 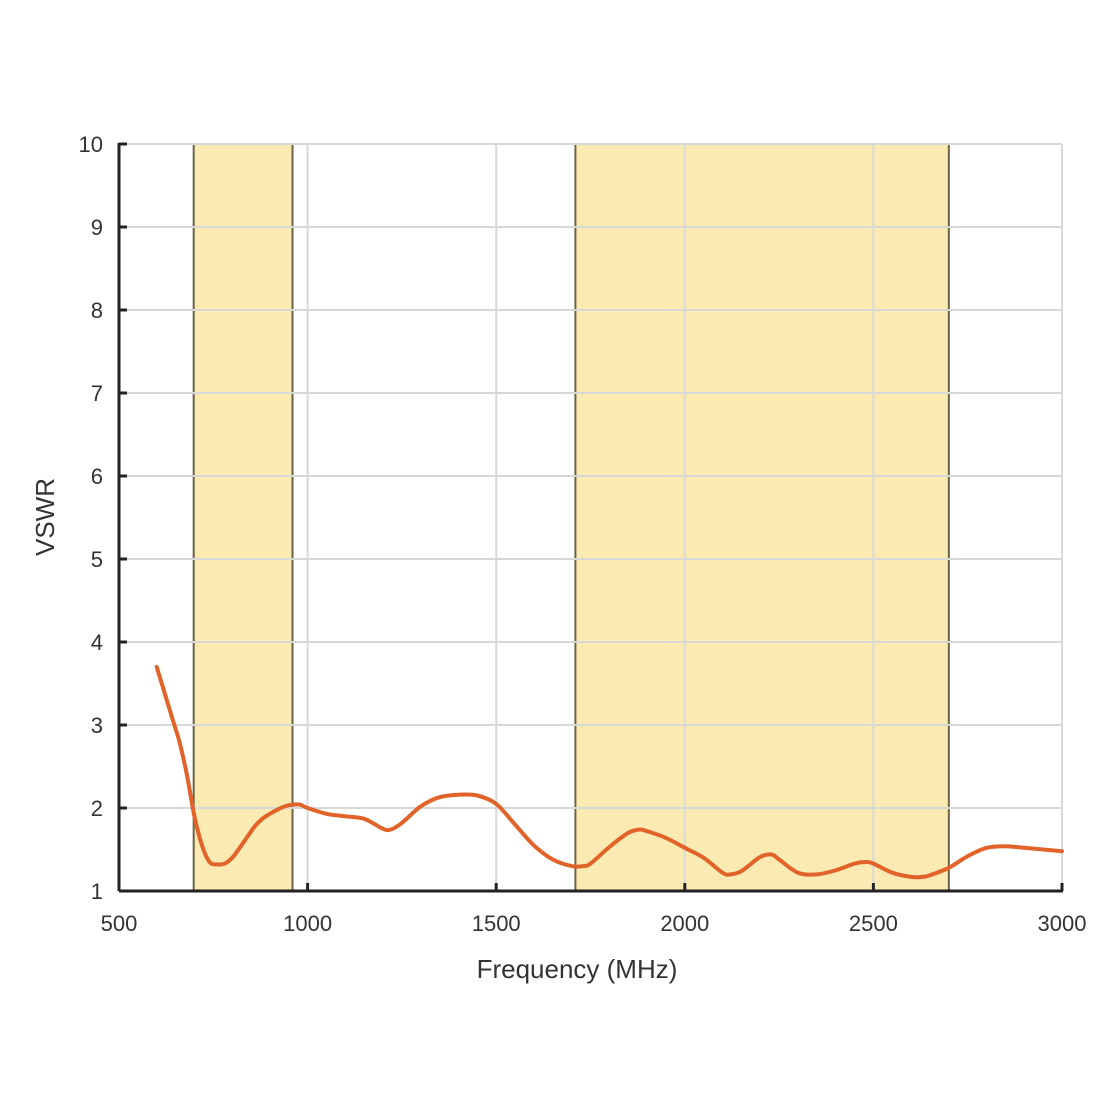 What do you see at coordinates (91, 144) in the screenshot?
I see `y-tick-label-10: 10` at bounding box center [91, 144].